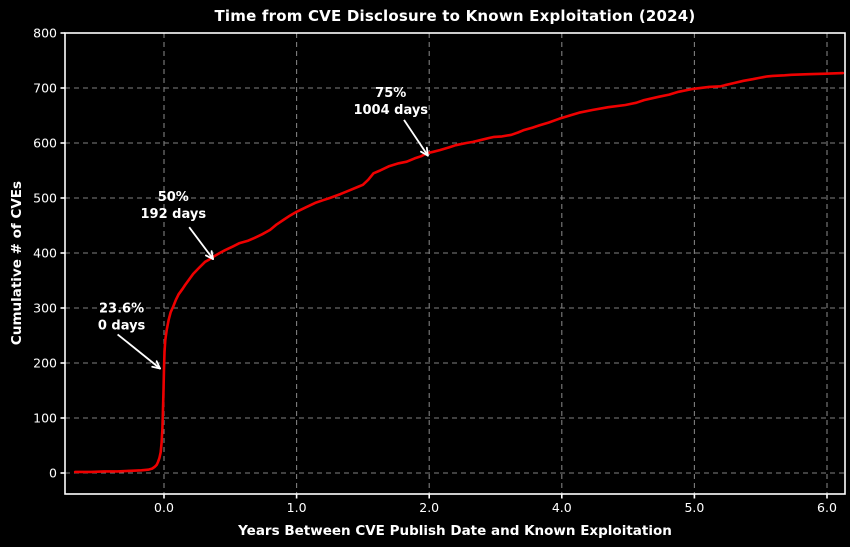  I want to click on x-tick-label: 0.0, so click(164, 507).